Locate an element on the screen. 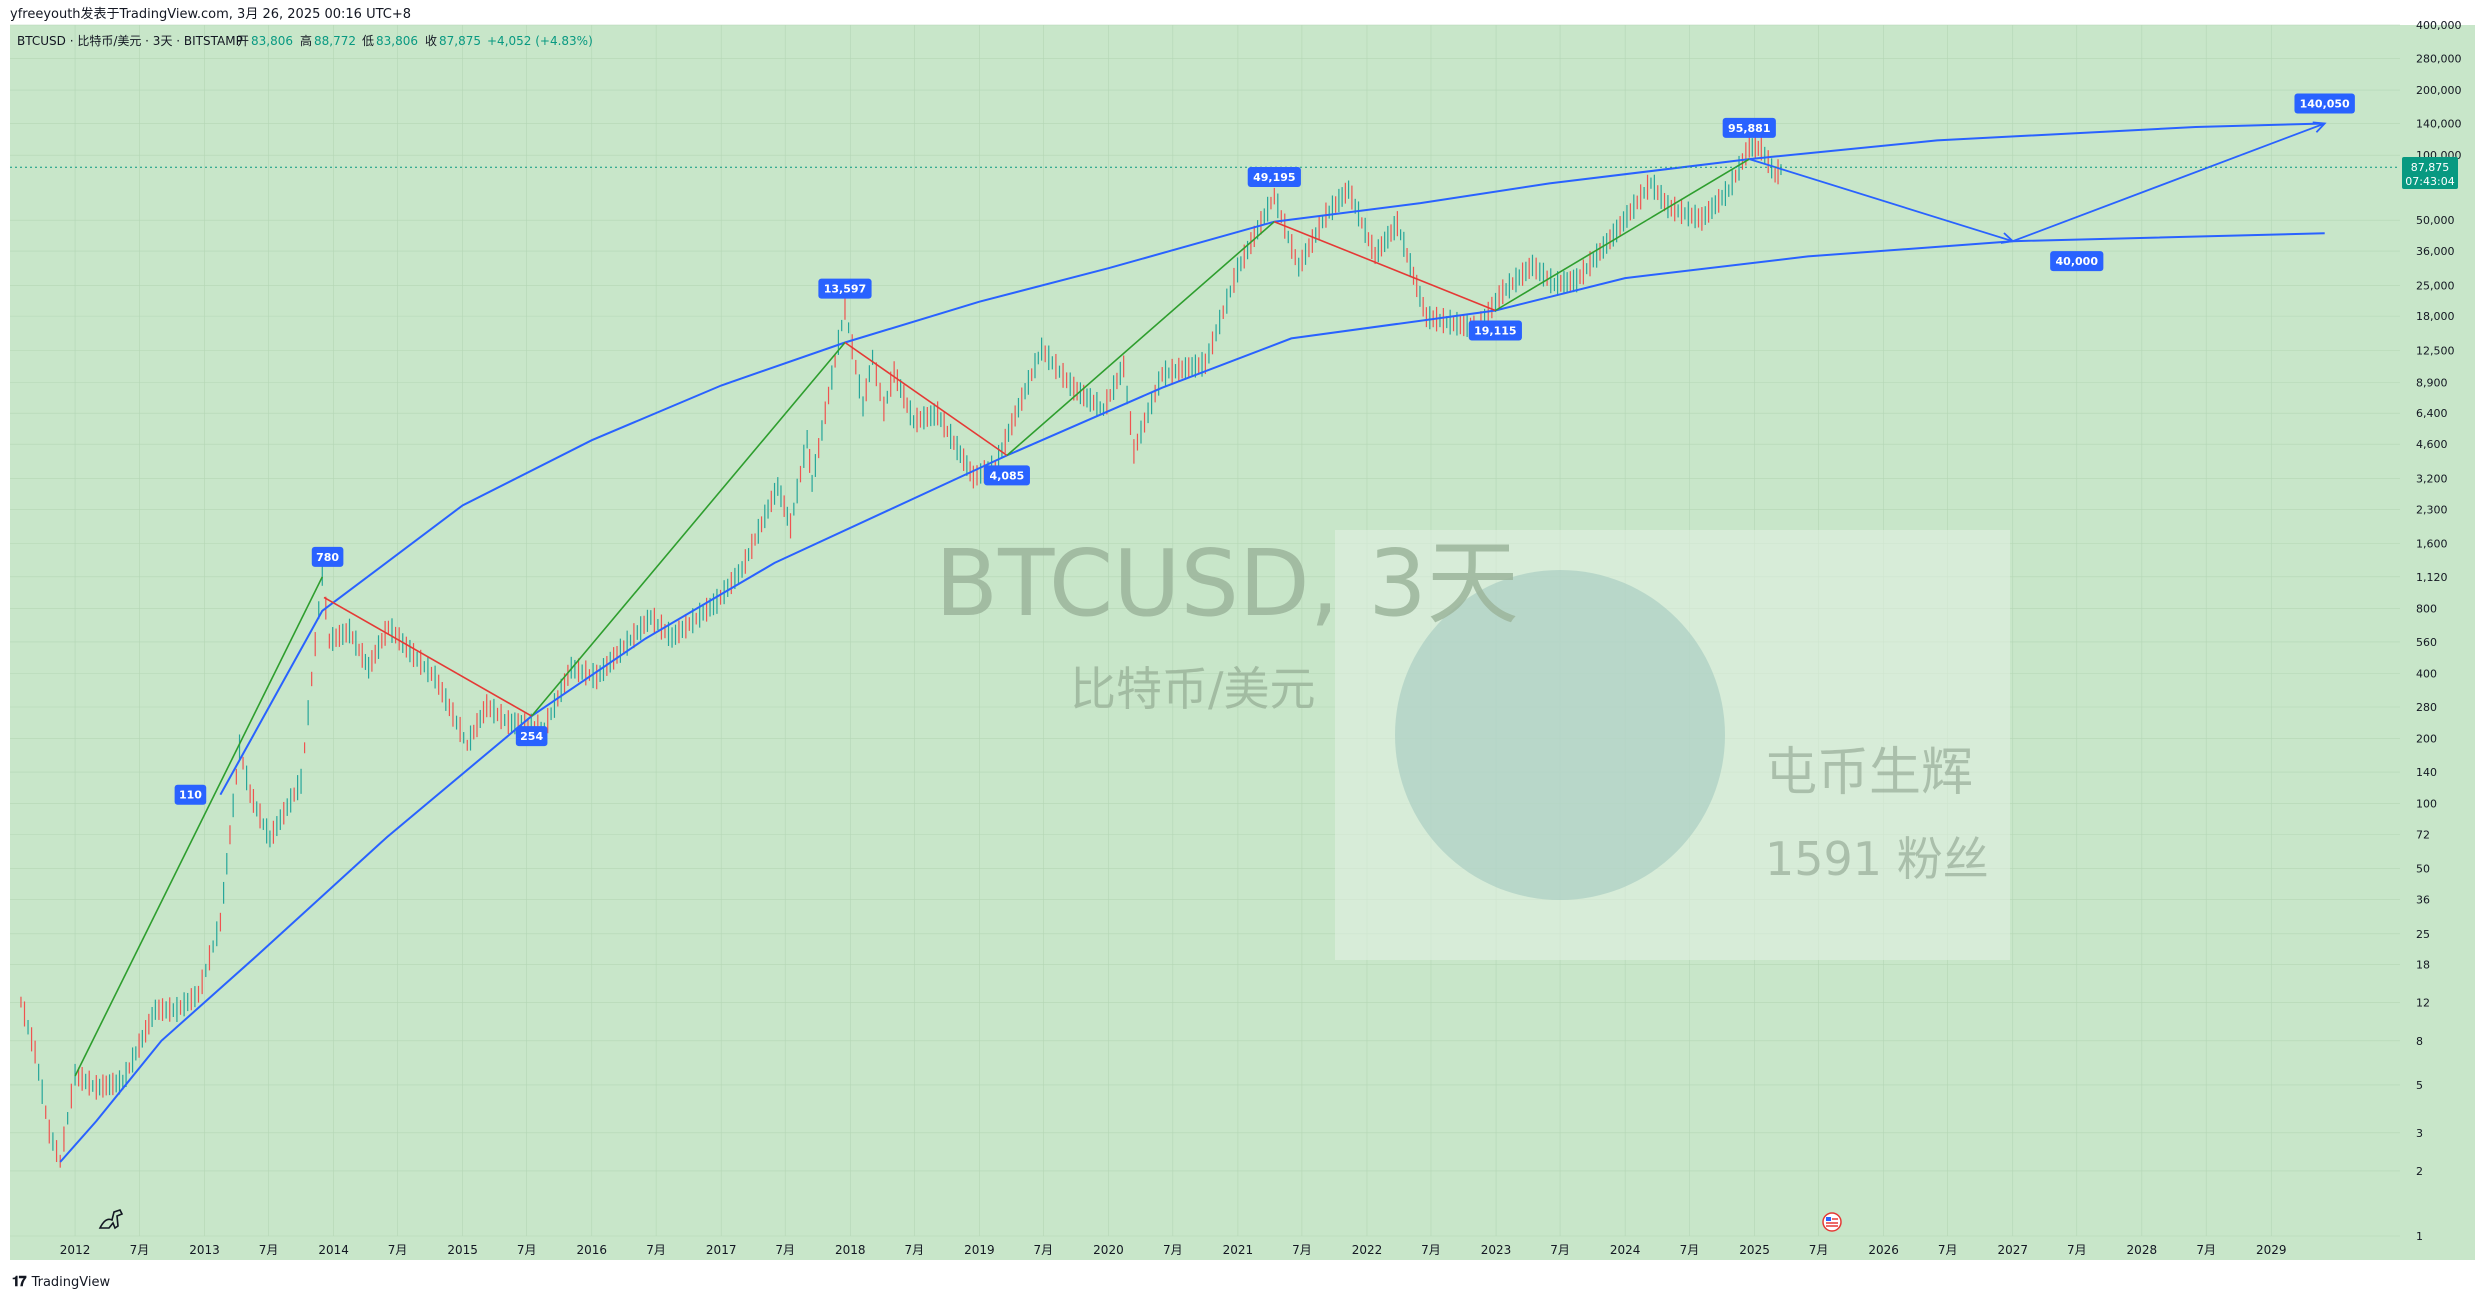 This screenshot has height=1299, width=2475. time-tick-label: 2016 is located at coordinates (591, 1250).